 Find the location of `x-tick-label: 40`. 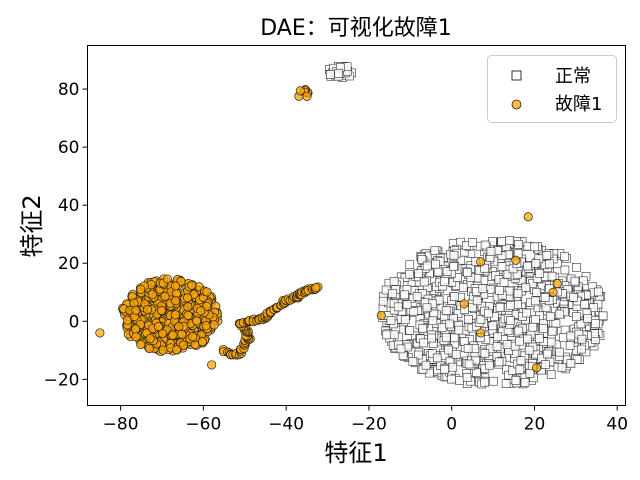

x-tick-label: 40 is located at coordinates (617, 425).